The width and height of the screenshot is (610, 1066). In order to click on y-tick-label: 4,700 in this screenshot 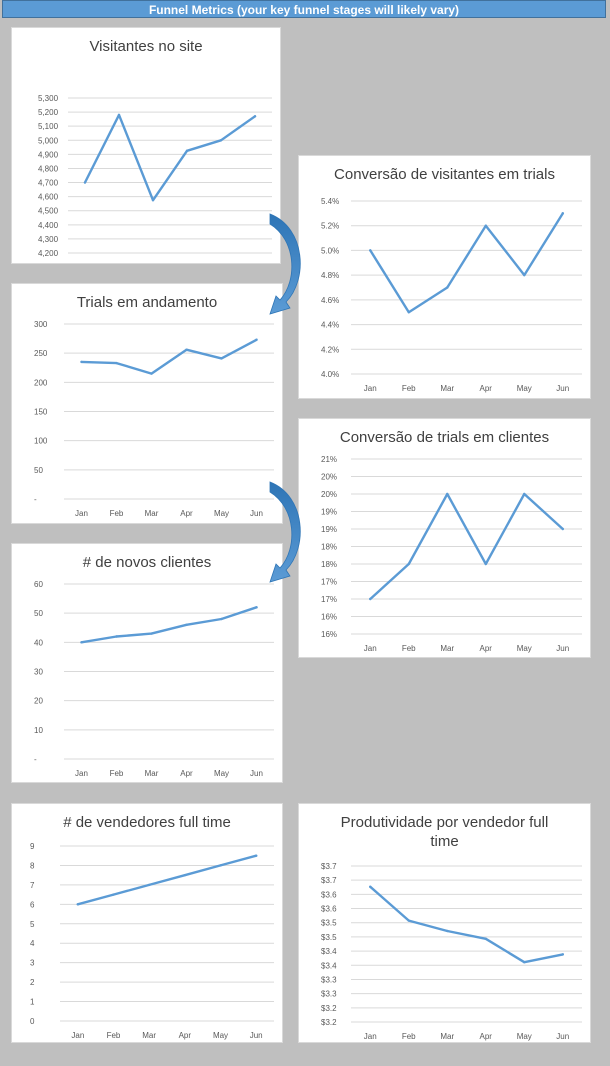, I will do `click(48, 183)`.